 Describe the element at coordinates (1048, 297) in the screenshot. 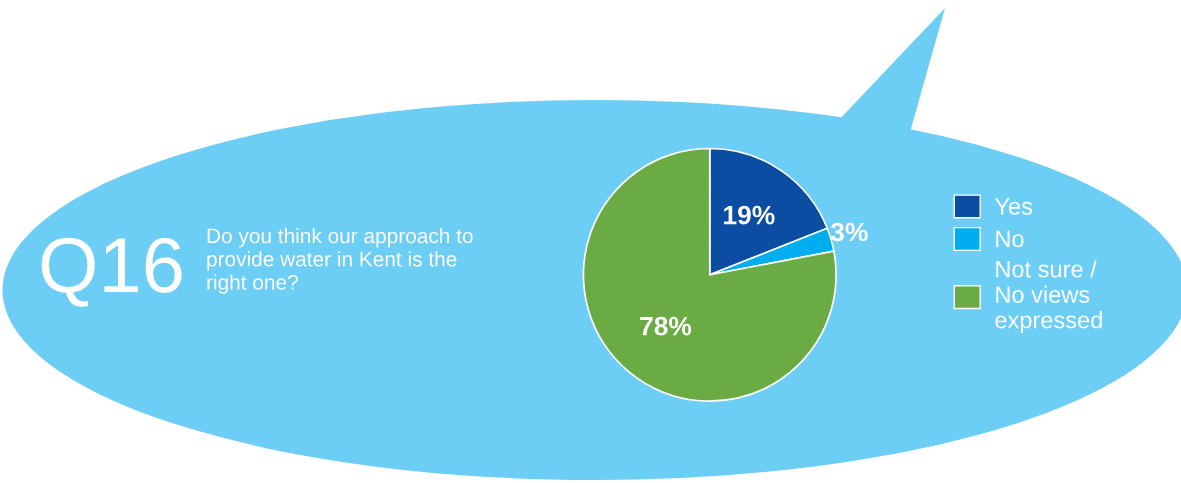

I see `legend-label: Not sure / No views expressed` at that location.